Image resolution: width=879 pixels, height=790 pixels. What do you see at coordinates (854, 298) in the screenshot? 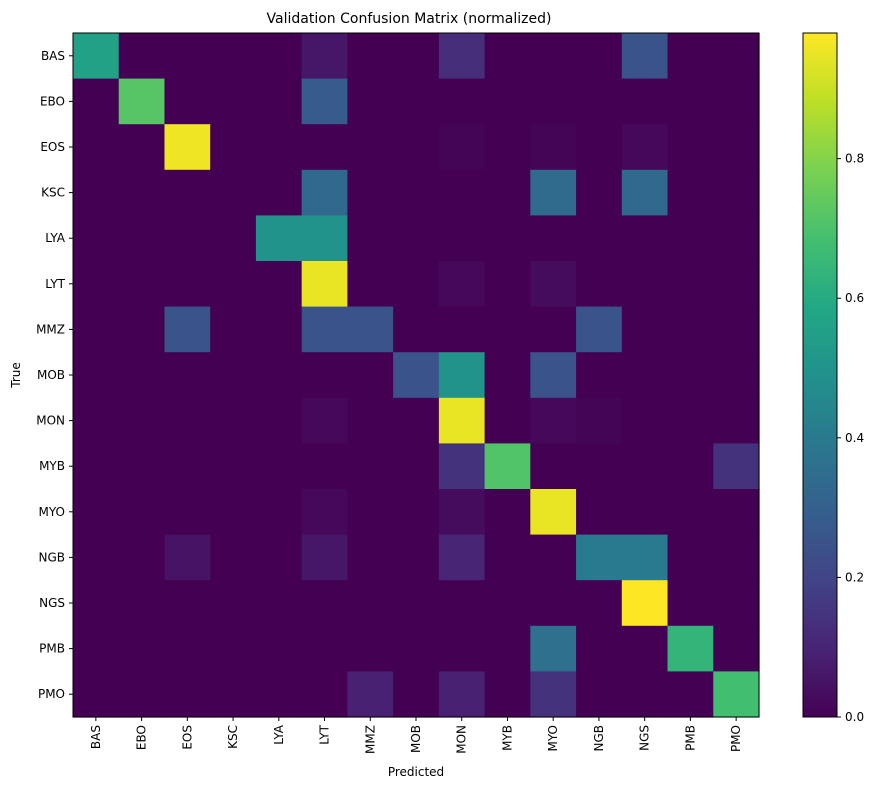
I see `colorbar-tick-label: 0.6` at bounding box center [854, 298].